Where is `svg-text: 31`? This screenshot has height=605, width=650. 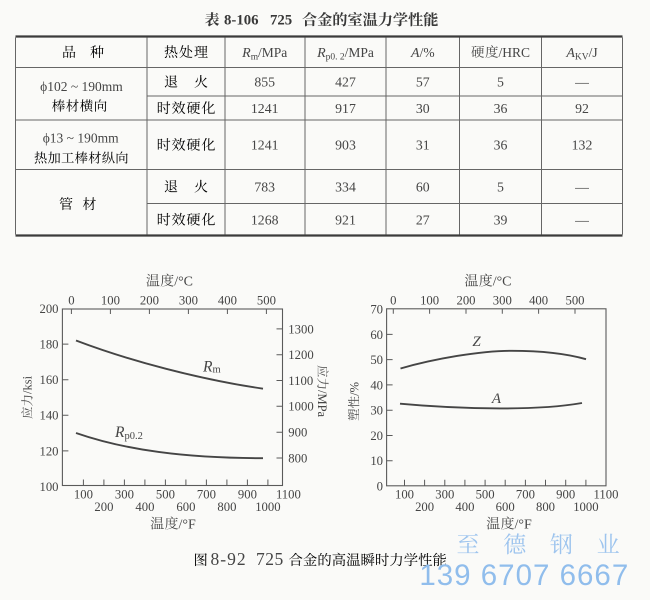
svg-text: 31 is located at coordinates (423, 145).